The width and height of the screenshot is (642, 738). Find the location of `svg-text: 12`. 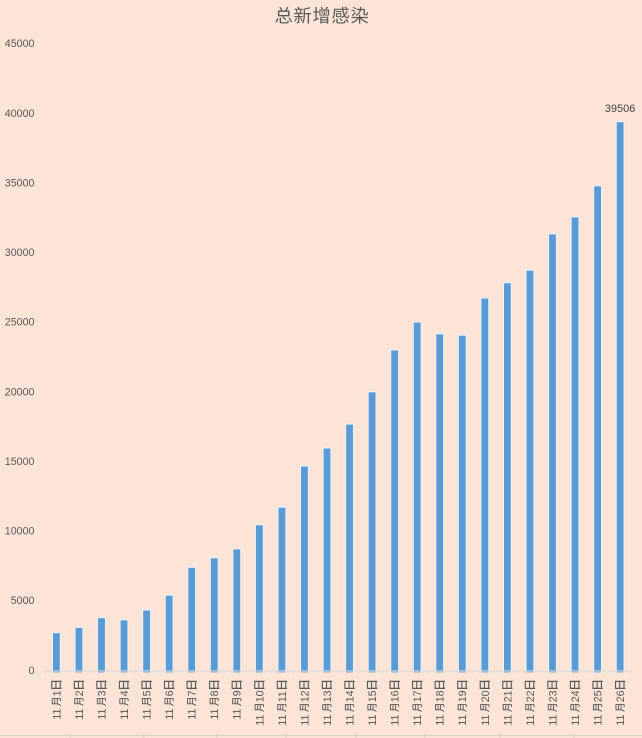

svg-text: 12 is located at coordinates (305, 696).